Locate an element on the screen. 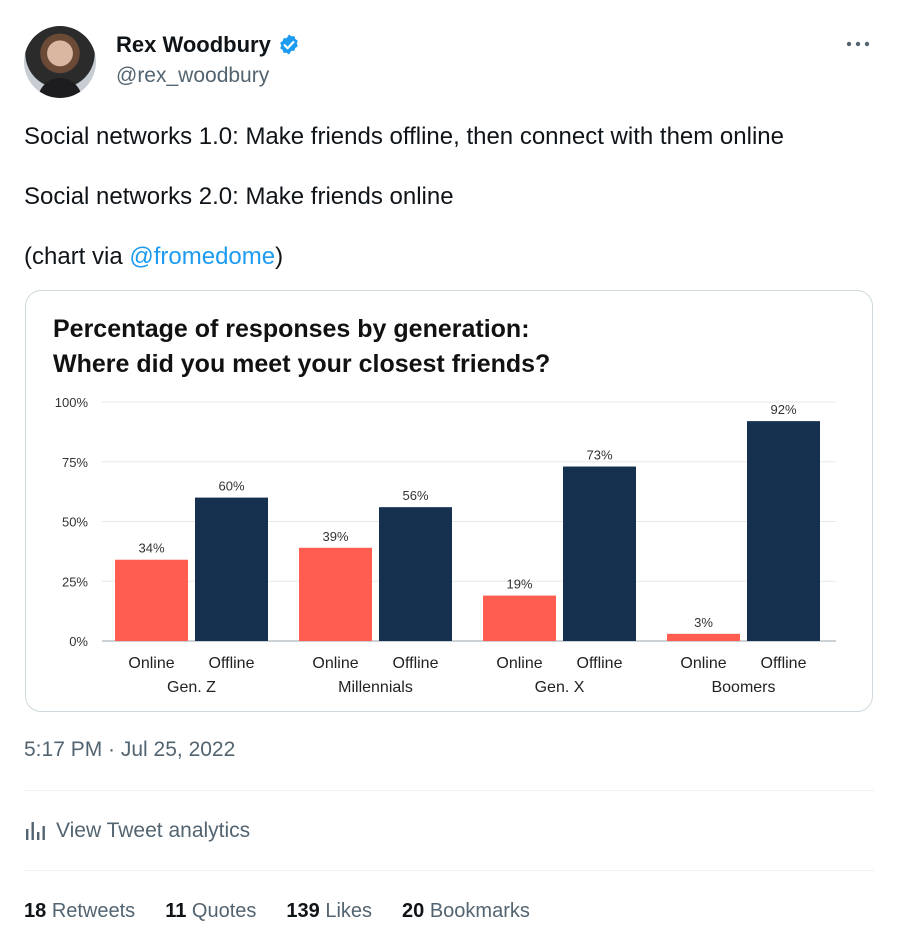 The image size is (898, 952). tweet-text-line-2: Social networks 2.0: Make friends online is located at coordinates (239, 196).